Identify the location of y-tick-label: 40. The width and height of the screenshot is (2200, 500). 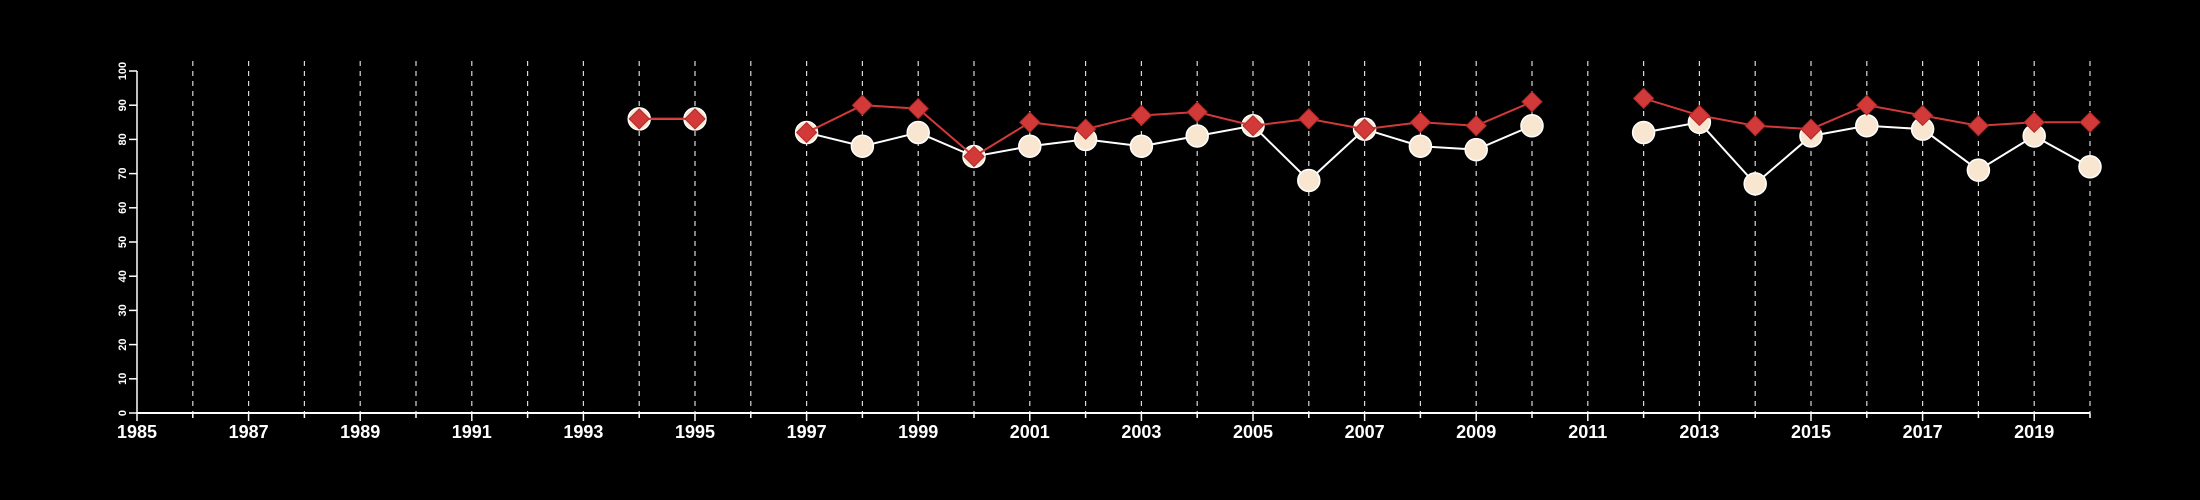
(123, 276).